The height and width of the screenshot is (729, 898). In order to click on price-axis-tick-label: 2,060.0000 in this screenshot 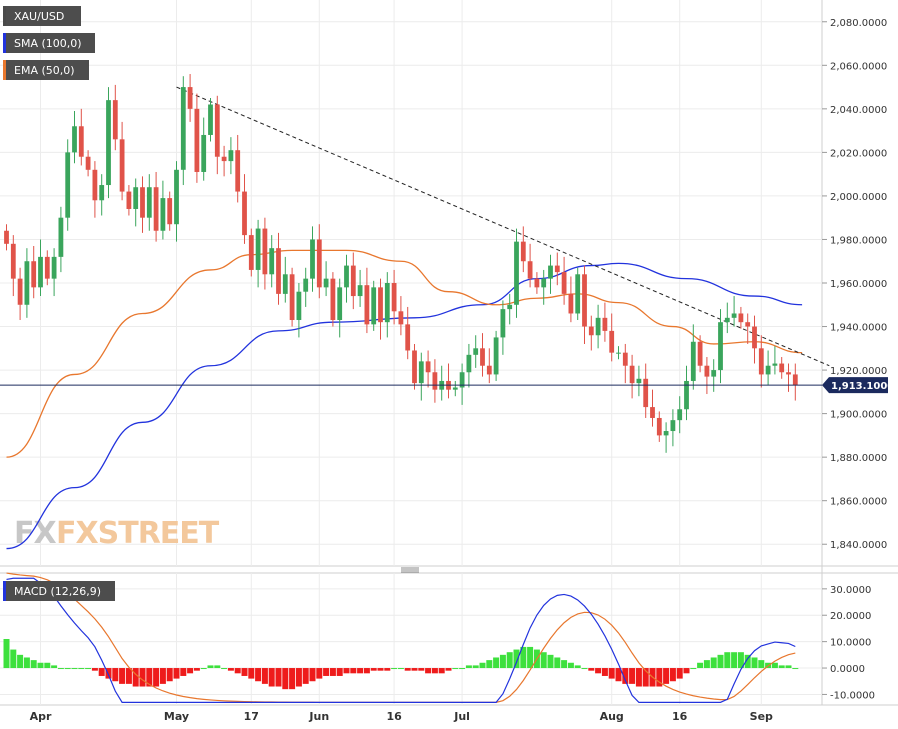, I will do `click(858, 66)`.